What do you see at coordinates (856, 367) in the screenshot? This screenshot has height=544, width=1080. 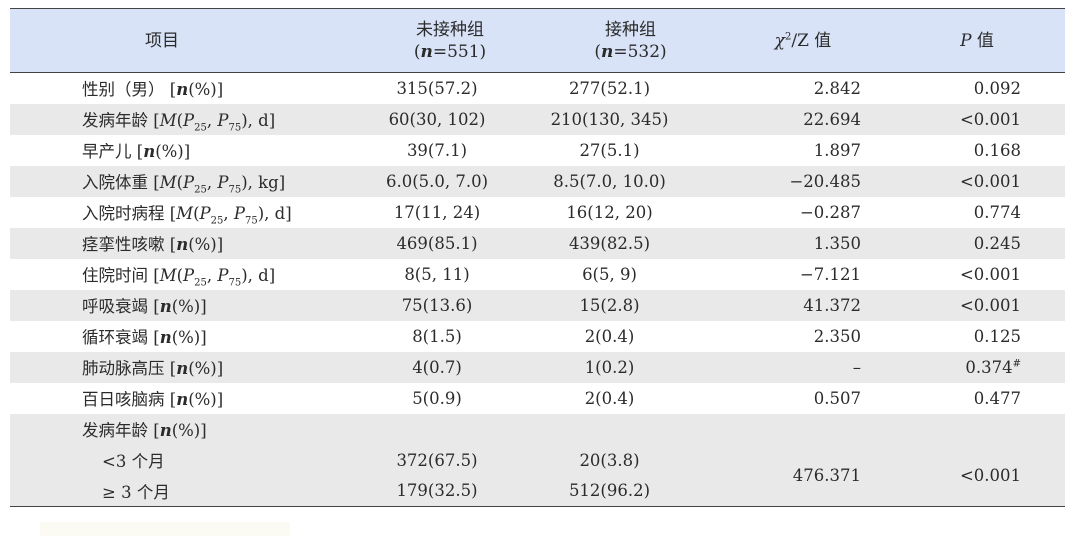 I see `statistic-value: –` at bounding box center [856, 367].